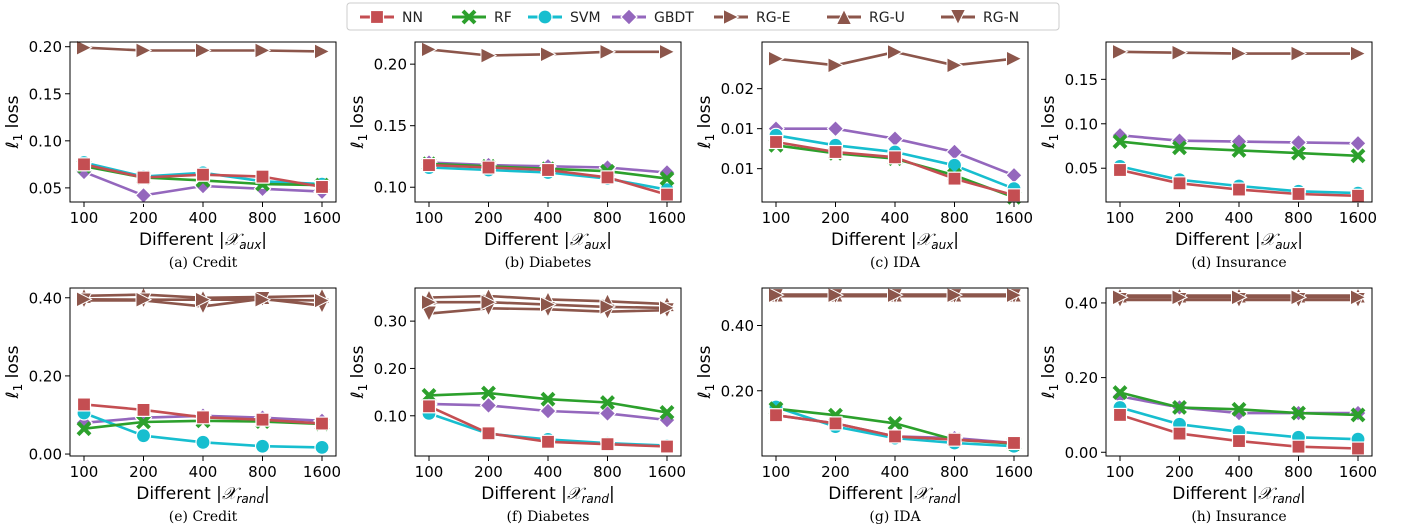 The image size is (1401, 527). I want to click on legend-label: RG-E, so click(773, 18).